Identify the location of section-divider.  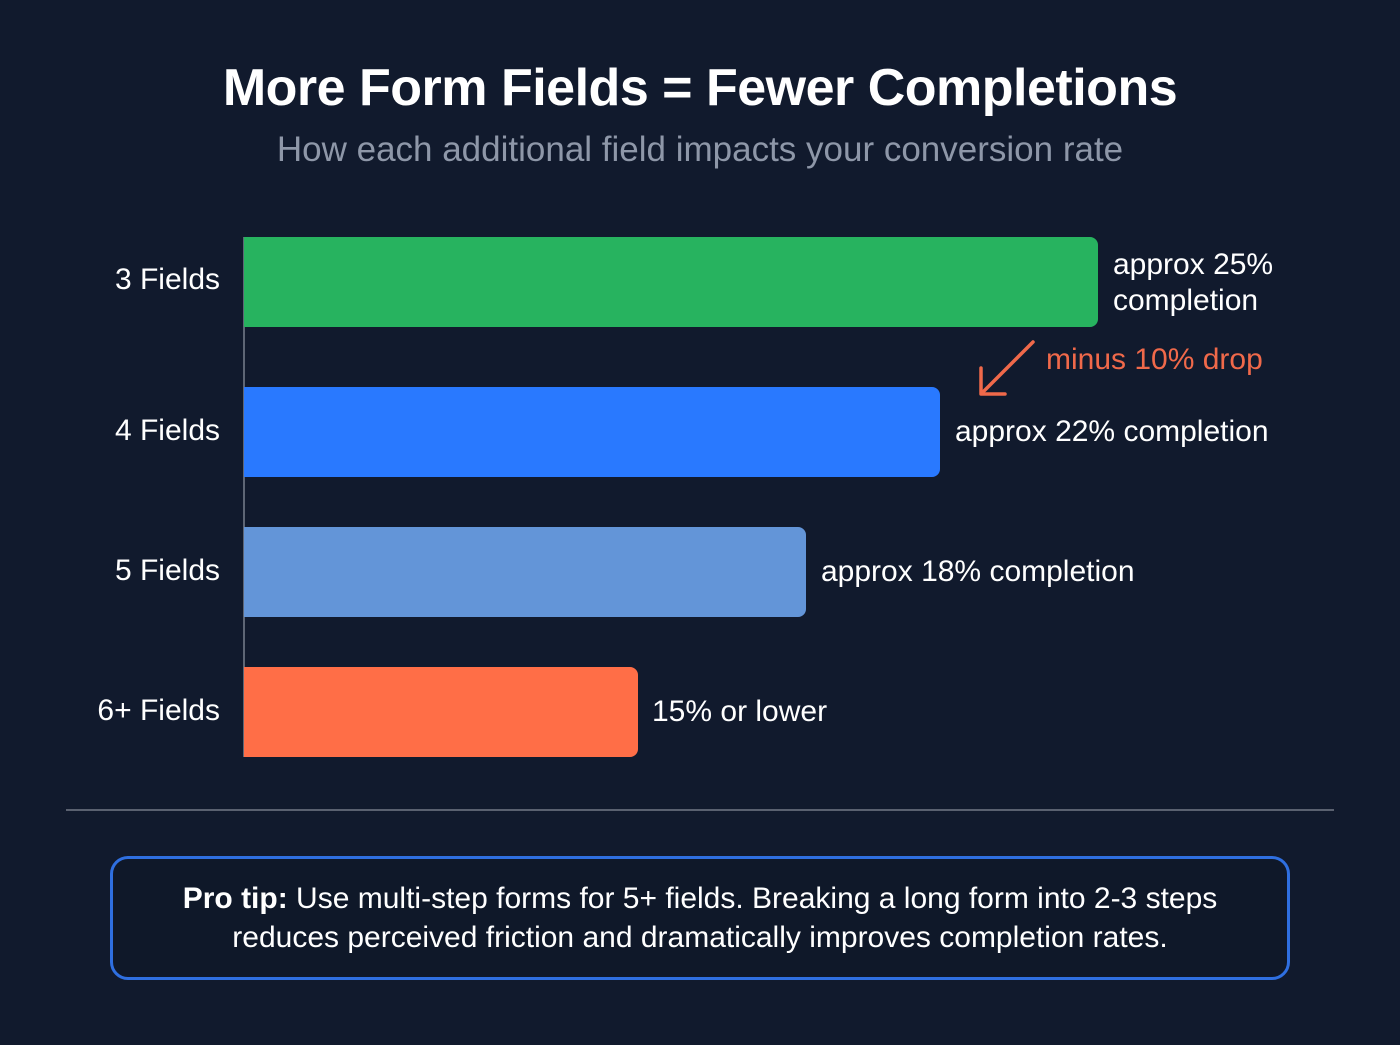
(700, 810).